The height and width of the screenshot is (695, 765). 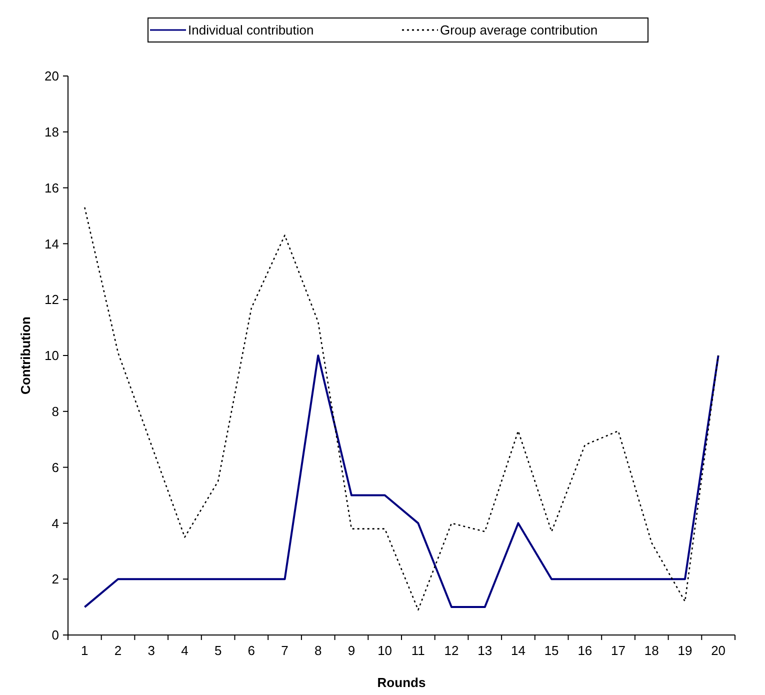 I want to click on legend-label: Group average contribution, so click(x=519, y=30).